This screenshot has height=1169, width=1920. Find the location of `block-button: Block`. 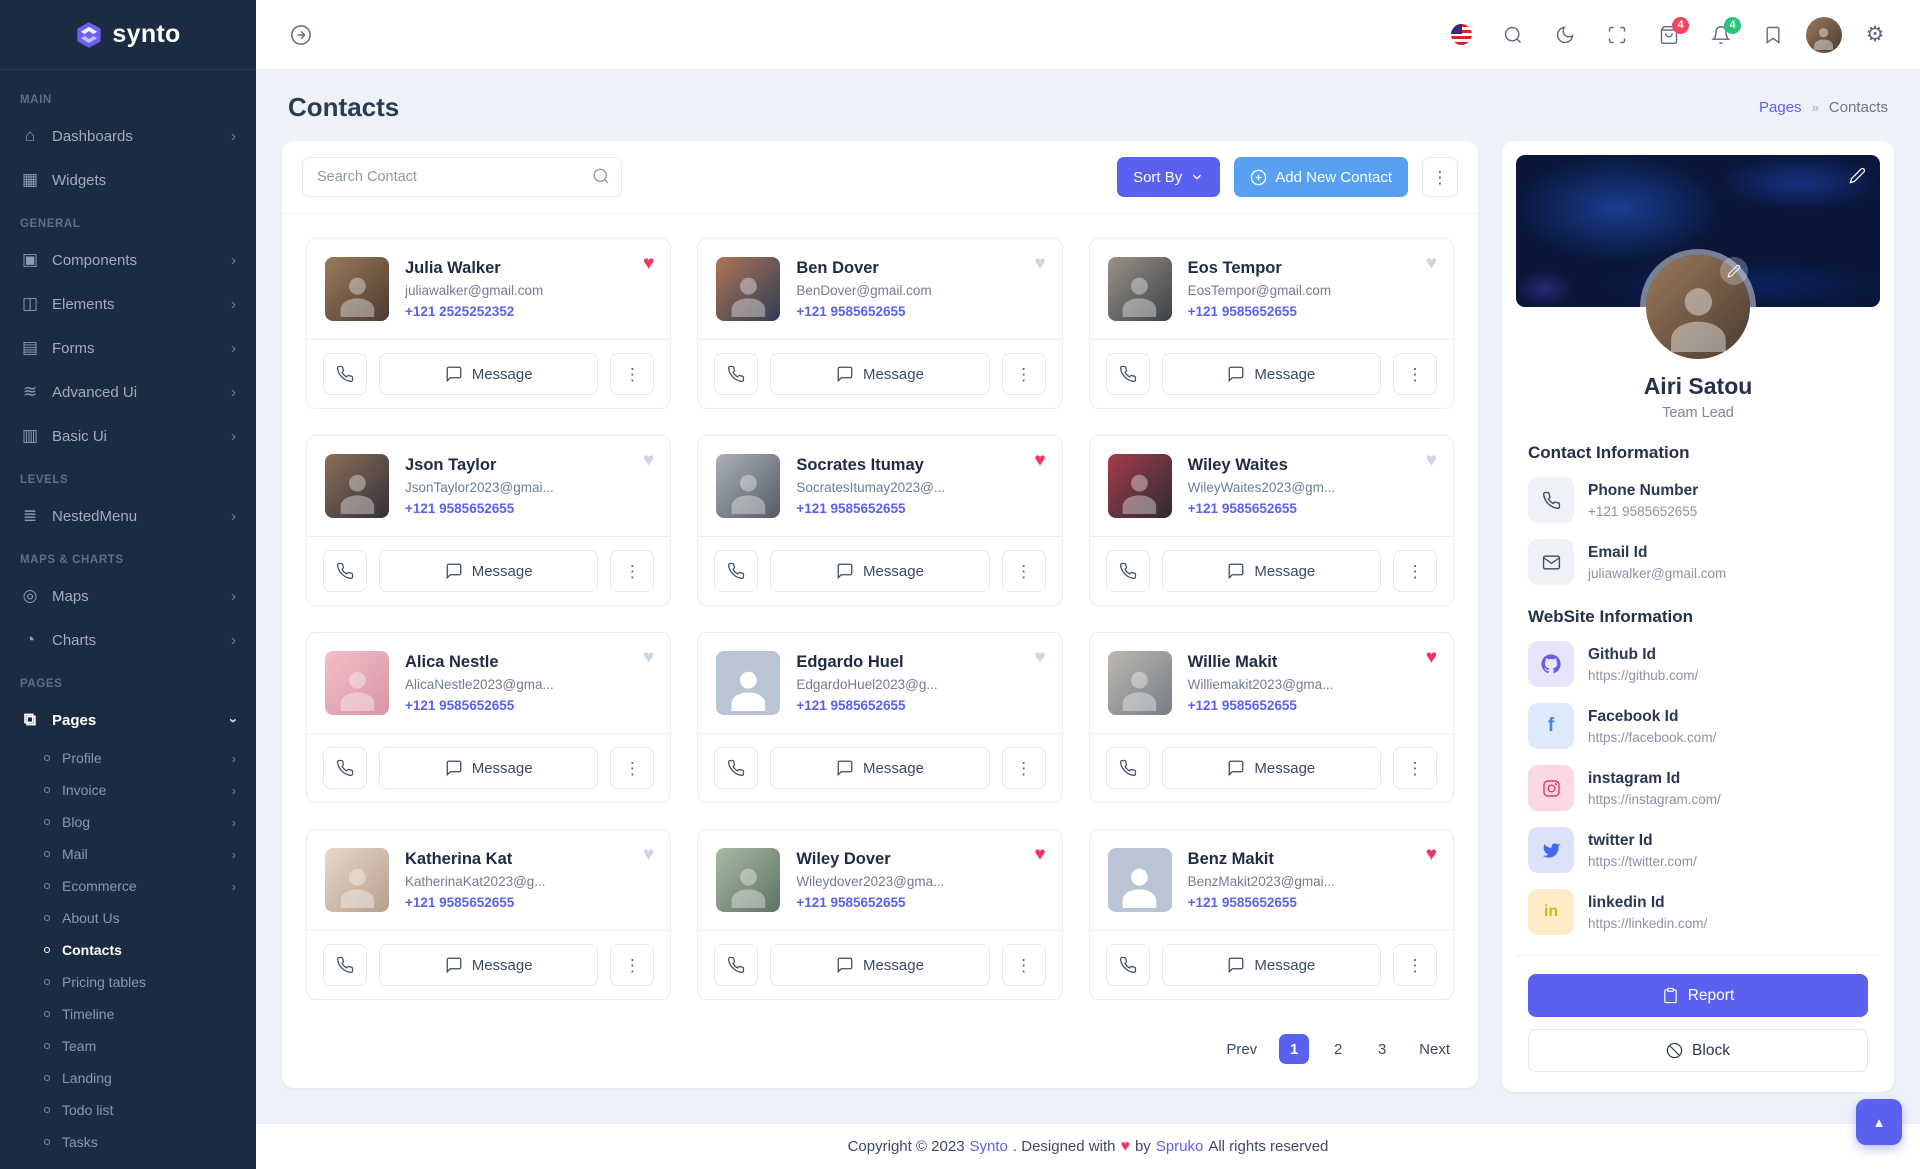

block-button: Block is located at coordinates (1698, 1050).